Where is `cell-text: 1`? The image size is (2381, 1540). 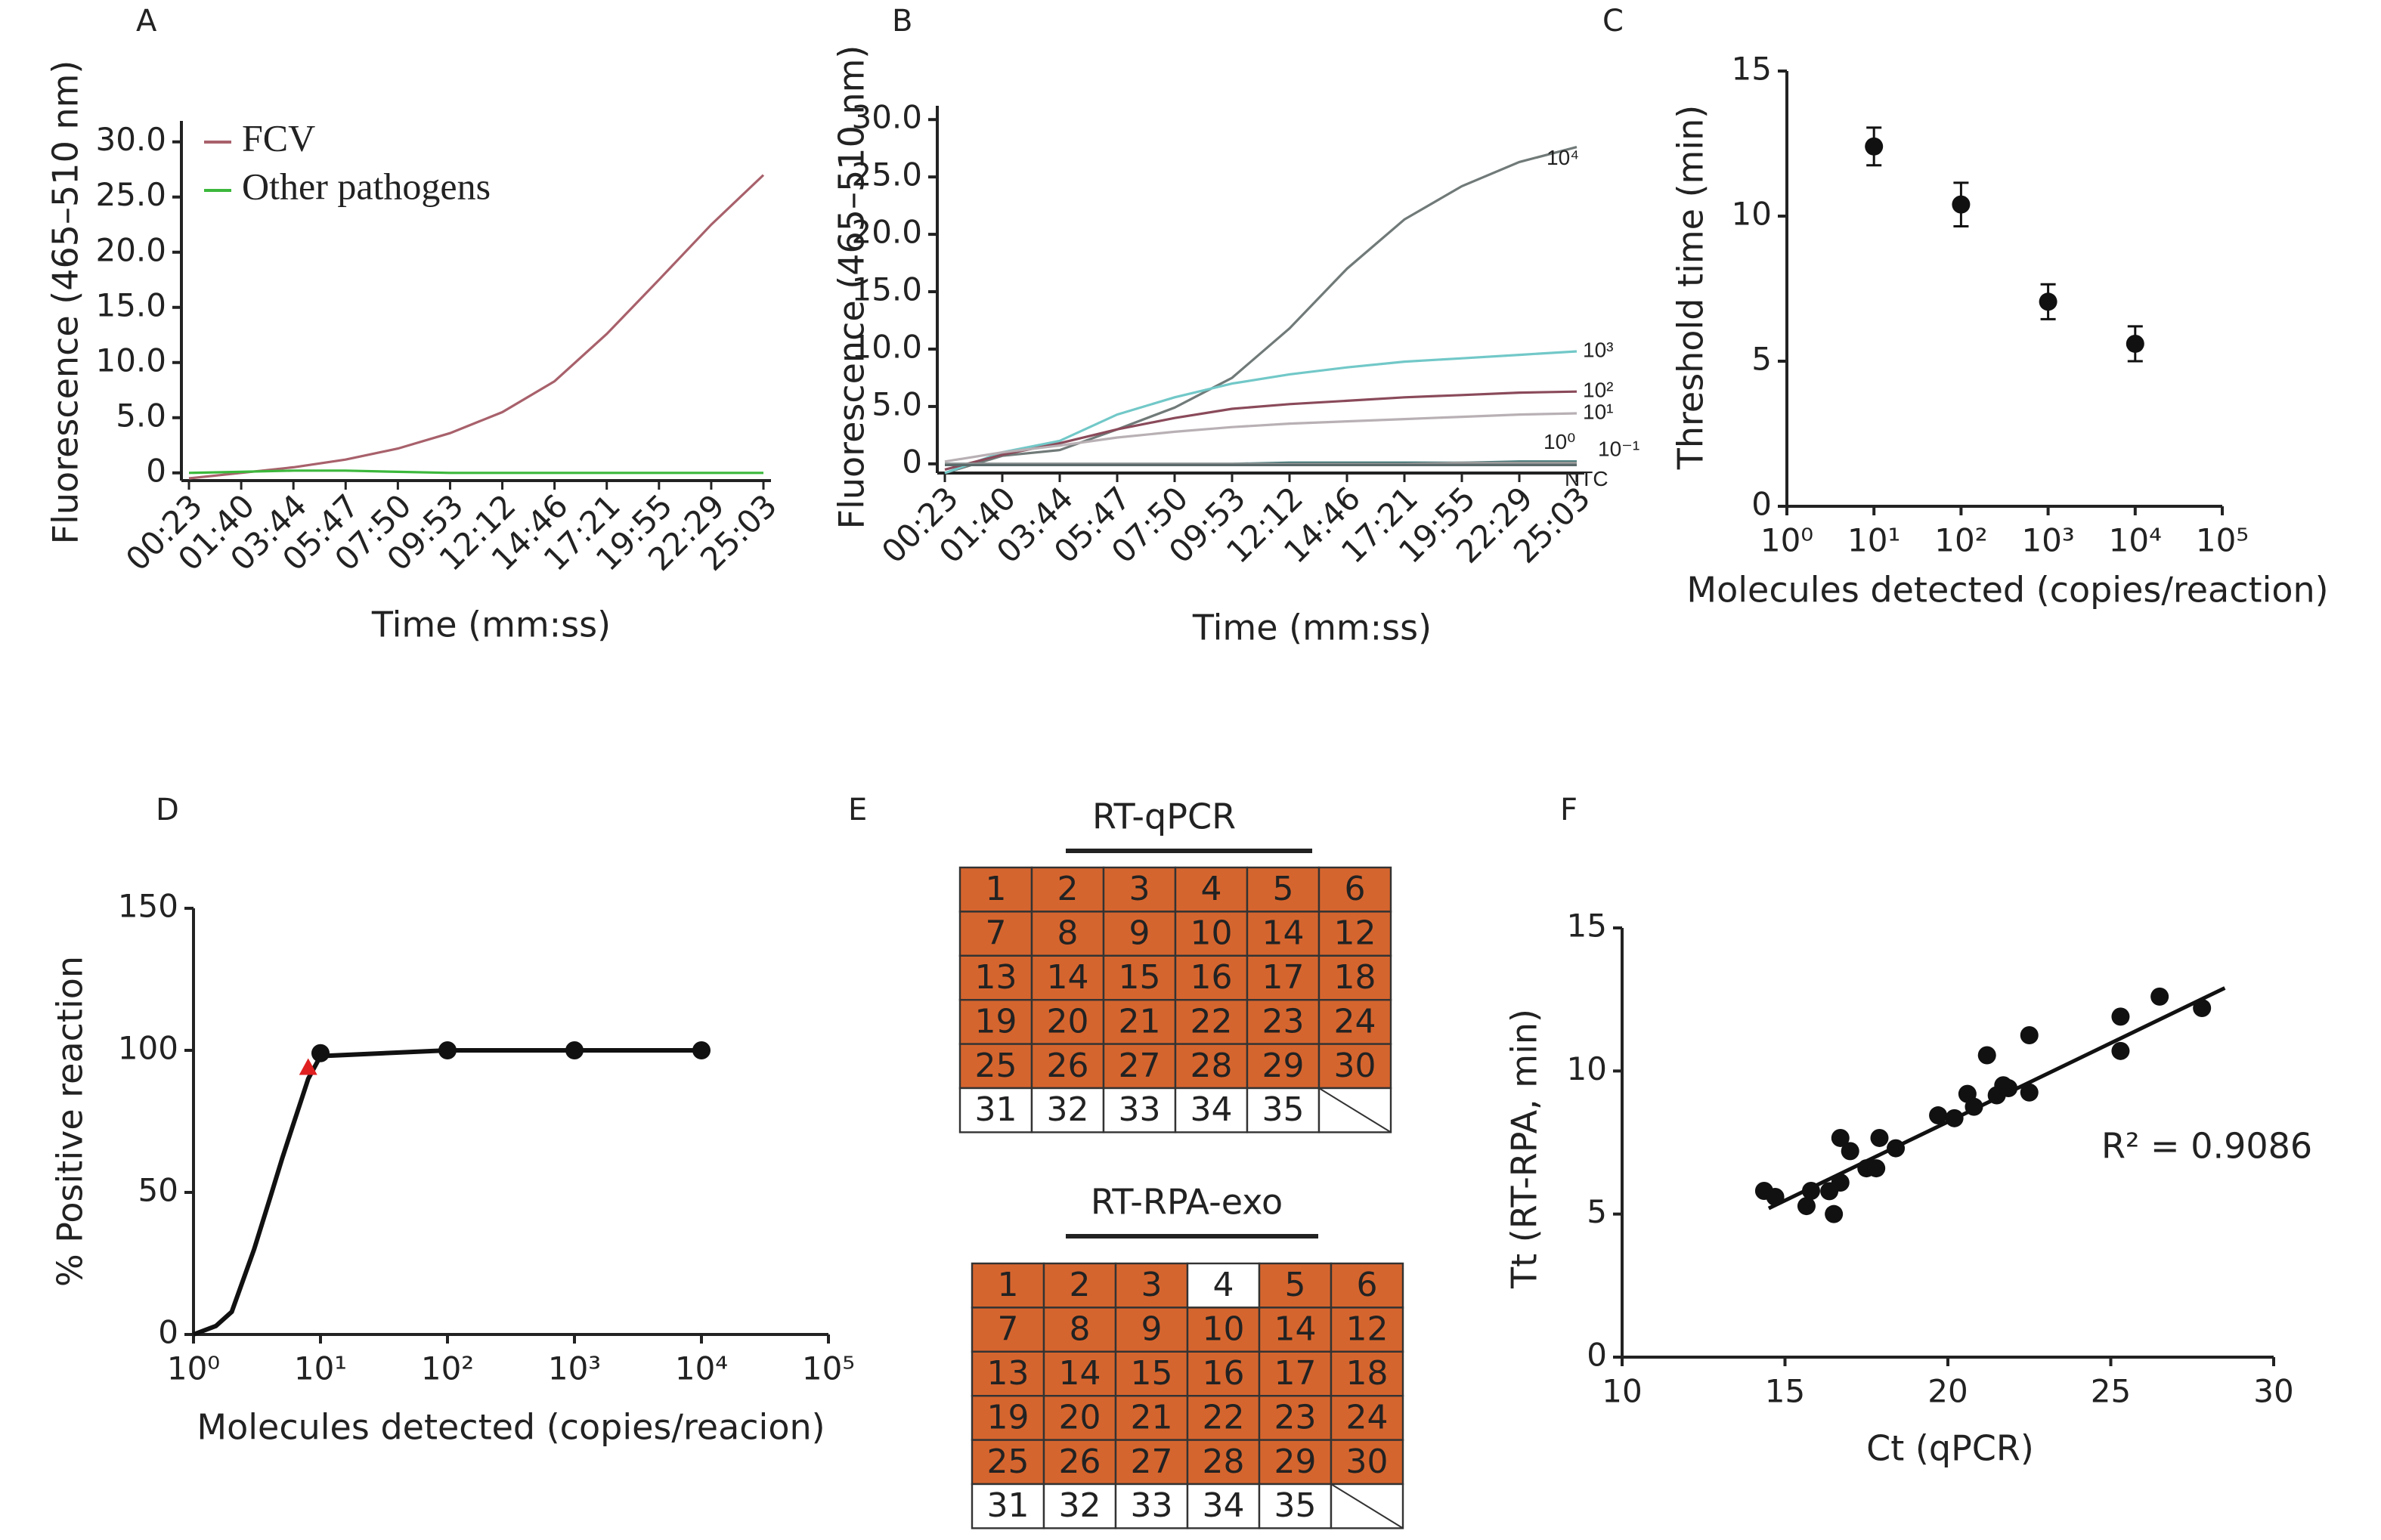 cell-text: 1 is located at coordinates (996, 889).